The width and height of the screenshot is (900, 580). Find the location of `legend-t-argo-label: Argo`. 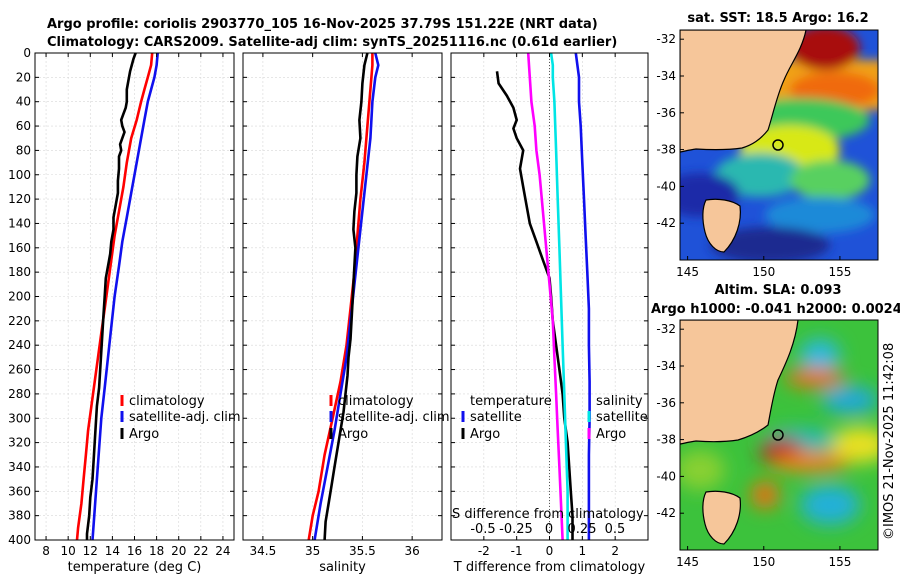

legend-t-argo-label: Argo is located at coordinates (485, 434).